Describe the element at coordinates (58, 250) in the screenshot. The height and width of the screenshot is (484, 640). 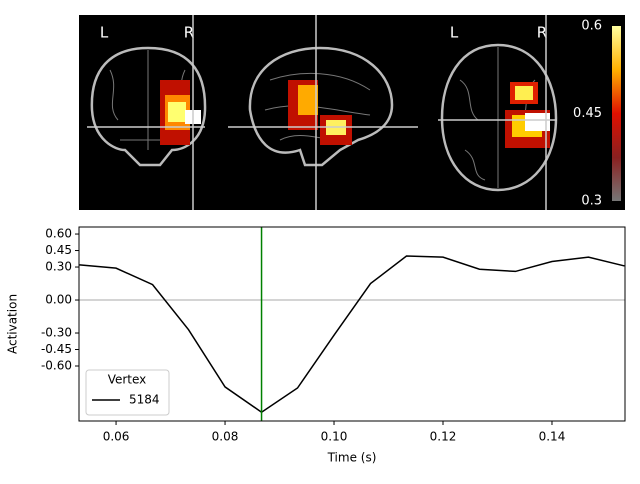
I see `y-tick-label: 0.45` at that location.